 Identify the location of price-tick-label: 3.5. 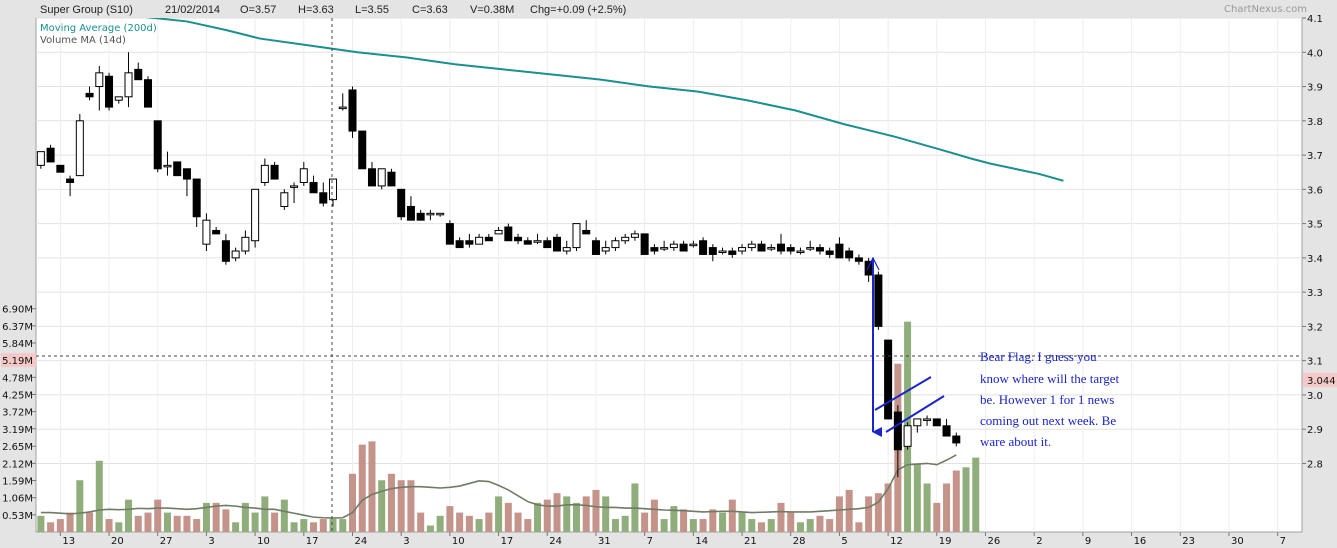
(1315, 225).